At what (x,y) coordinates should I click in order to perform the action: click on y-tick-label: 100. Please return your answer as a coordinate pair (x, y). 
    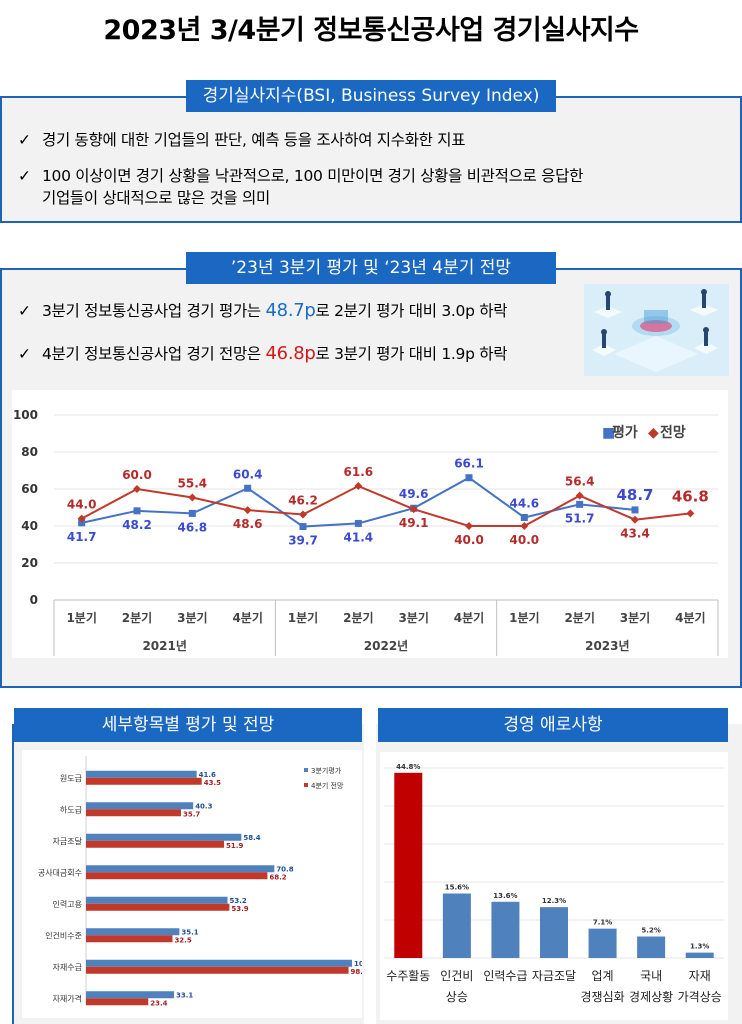
    Looking at the image, I should click on (25, 415).